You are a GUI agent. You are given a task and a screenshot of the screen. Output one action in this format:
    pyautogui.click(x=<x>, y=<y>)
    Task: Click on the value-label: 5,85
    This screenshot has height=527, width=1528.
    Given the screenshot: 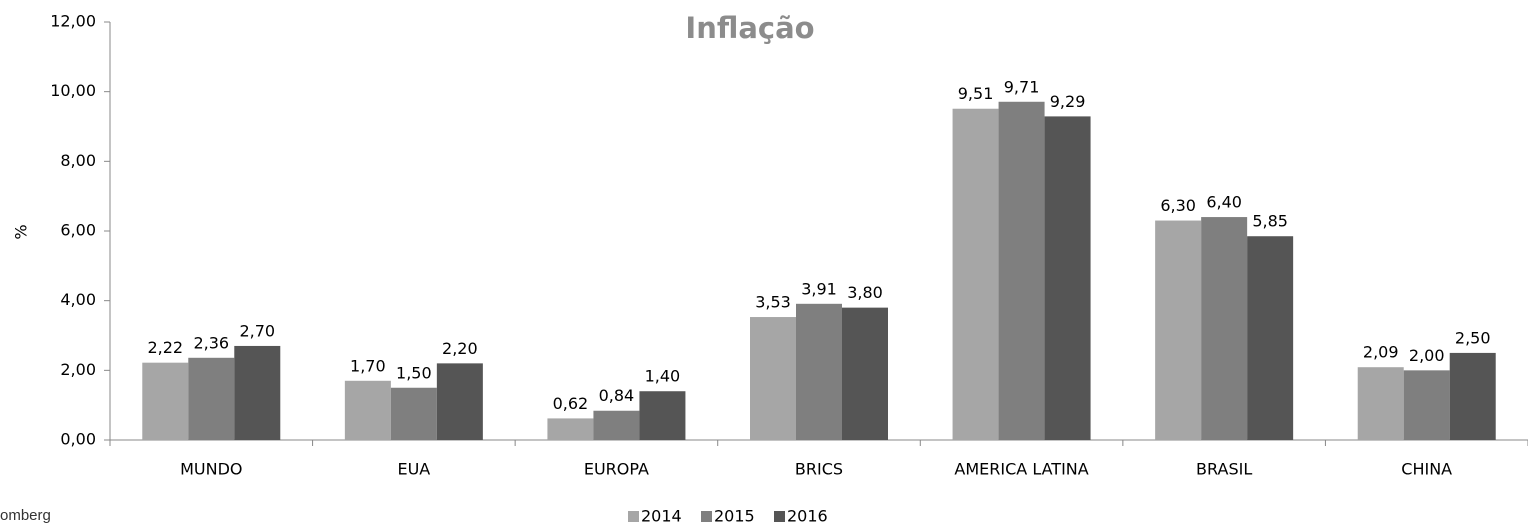 What is the action you would take?
    pyautogui.click(x=1270, y=221)
    